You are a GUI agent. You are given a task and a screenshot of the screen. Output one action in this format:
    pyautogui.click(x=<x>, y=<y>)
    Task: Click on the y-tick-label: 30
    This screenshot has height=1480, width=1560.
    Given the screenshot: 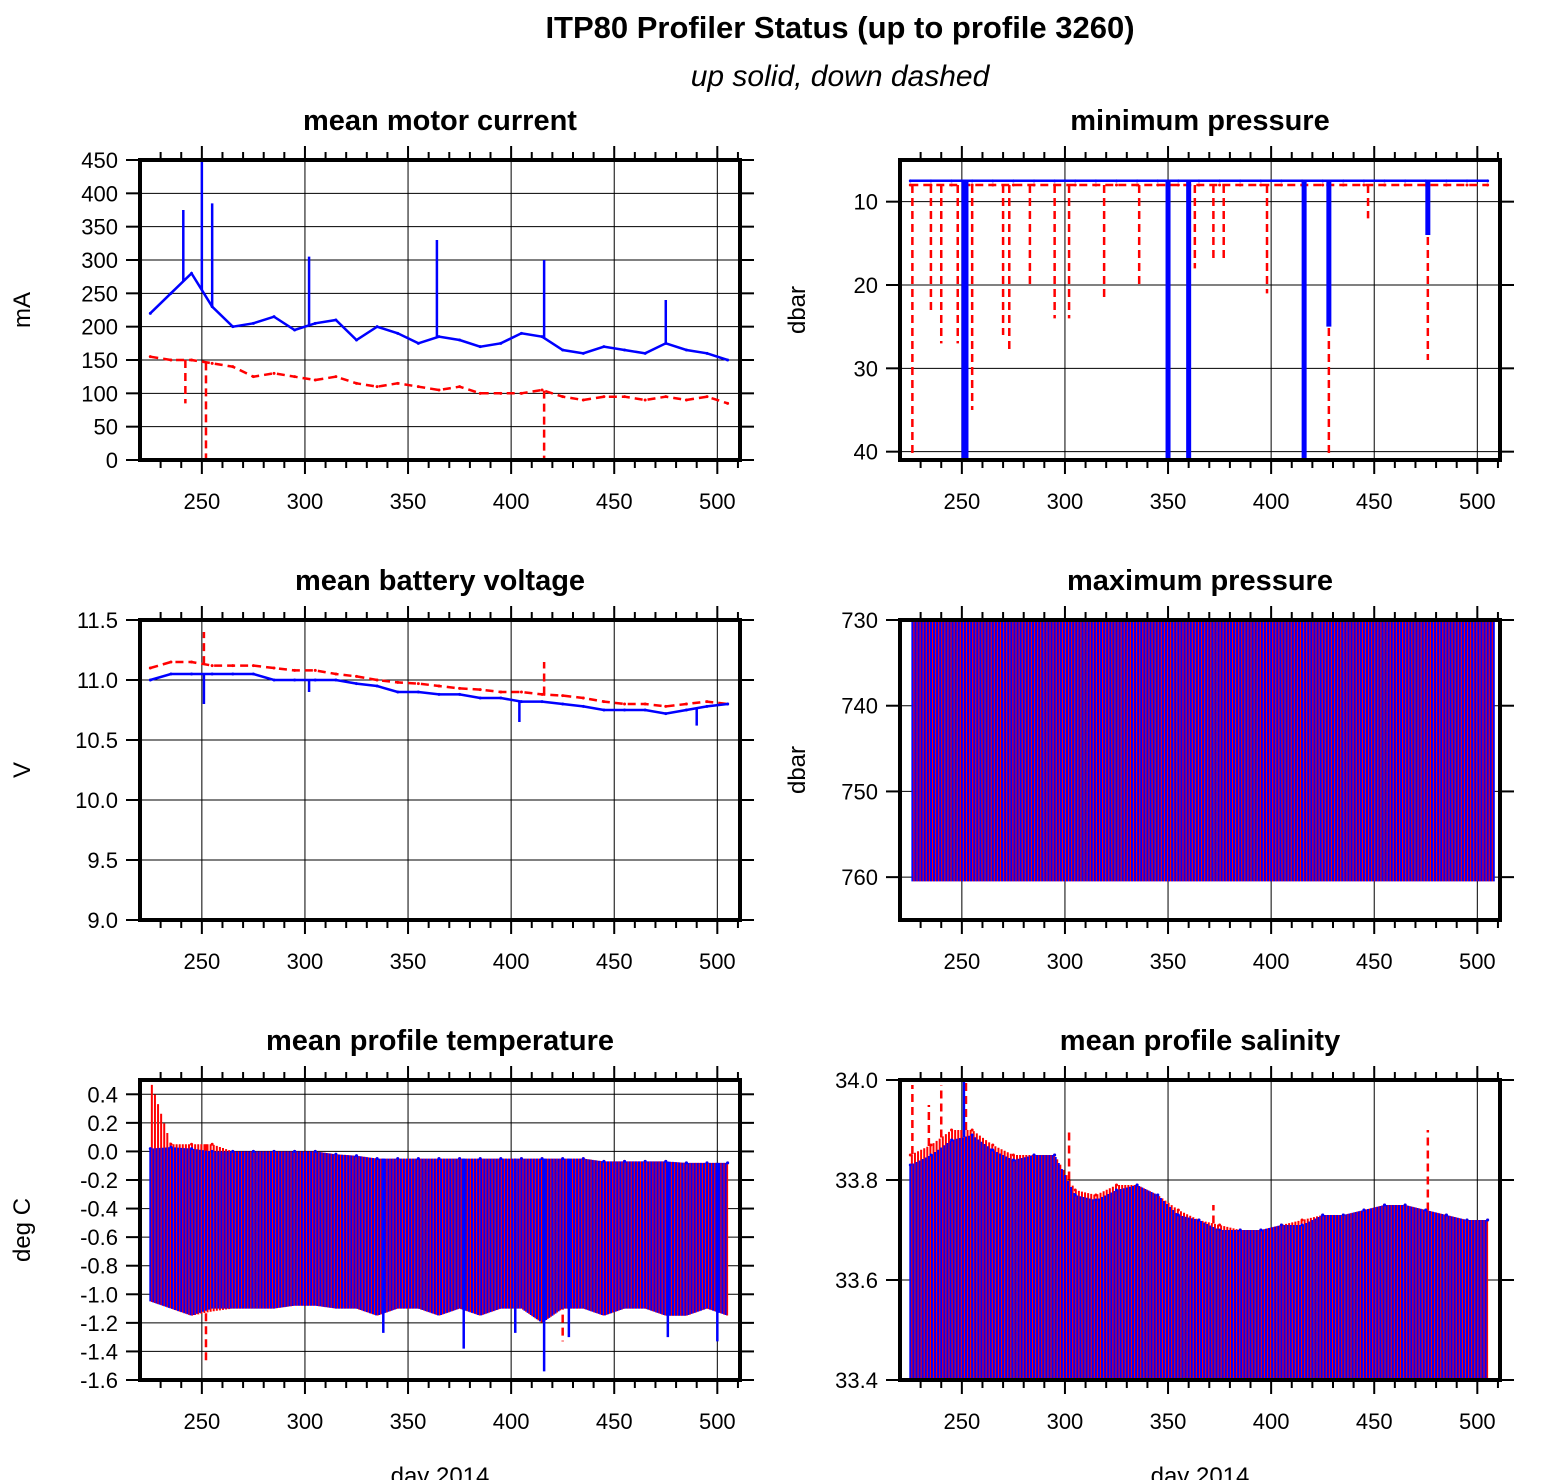 What is the action you would take?
    pyautogui.click(x=866, y=368)
    